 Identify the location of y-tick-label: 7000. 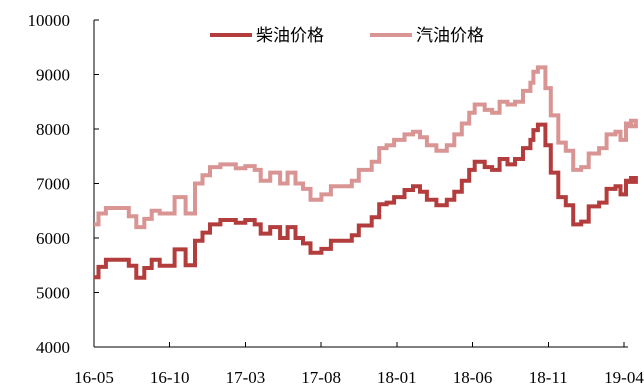
(53, 184).